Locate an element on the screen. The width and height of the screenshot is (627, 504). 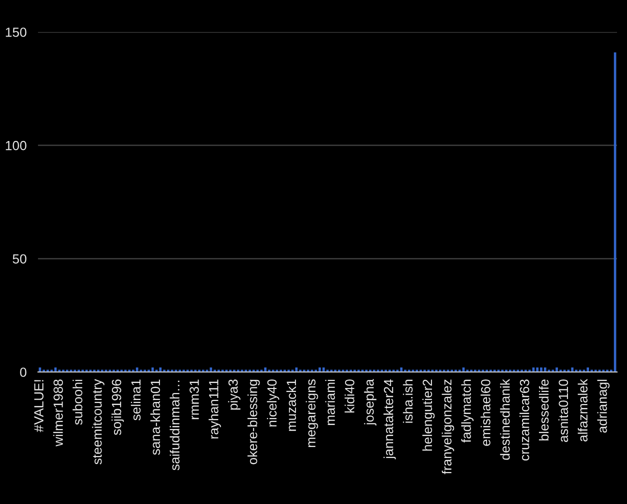
x-tick-label: steemitcountry is located at coordinates (98, 421).